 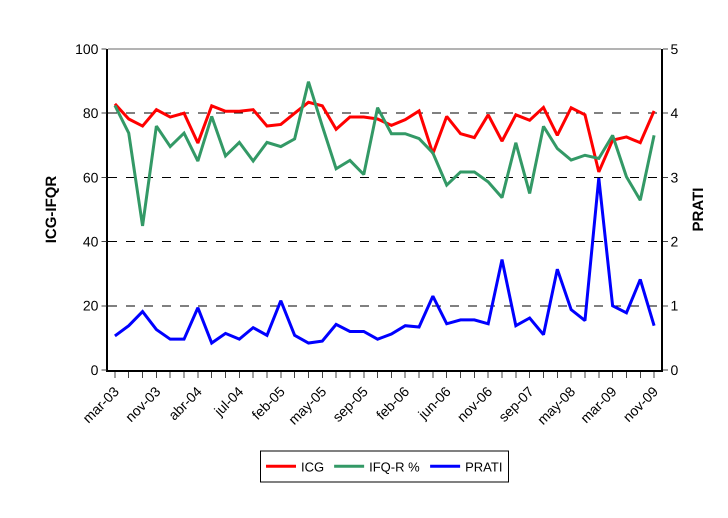 What do you see at coordinates (674, 242) in the screenshot?
I see `y2-tick-label: 2` at bounding box center [674, 242].